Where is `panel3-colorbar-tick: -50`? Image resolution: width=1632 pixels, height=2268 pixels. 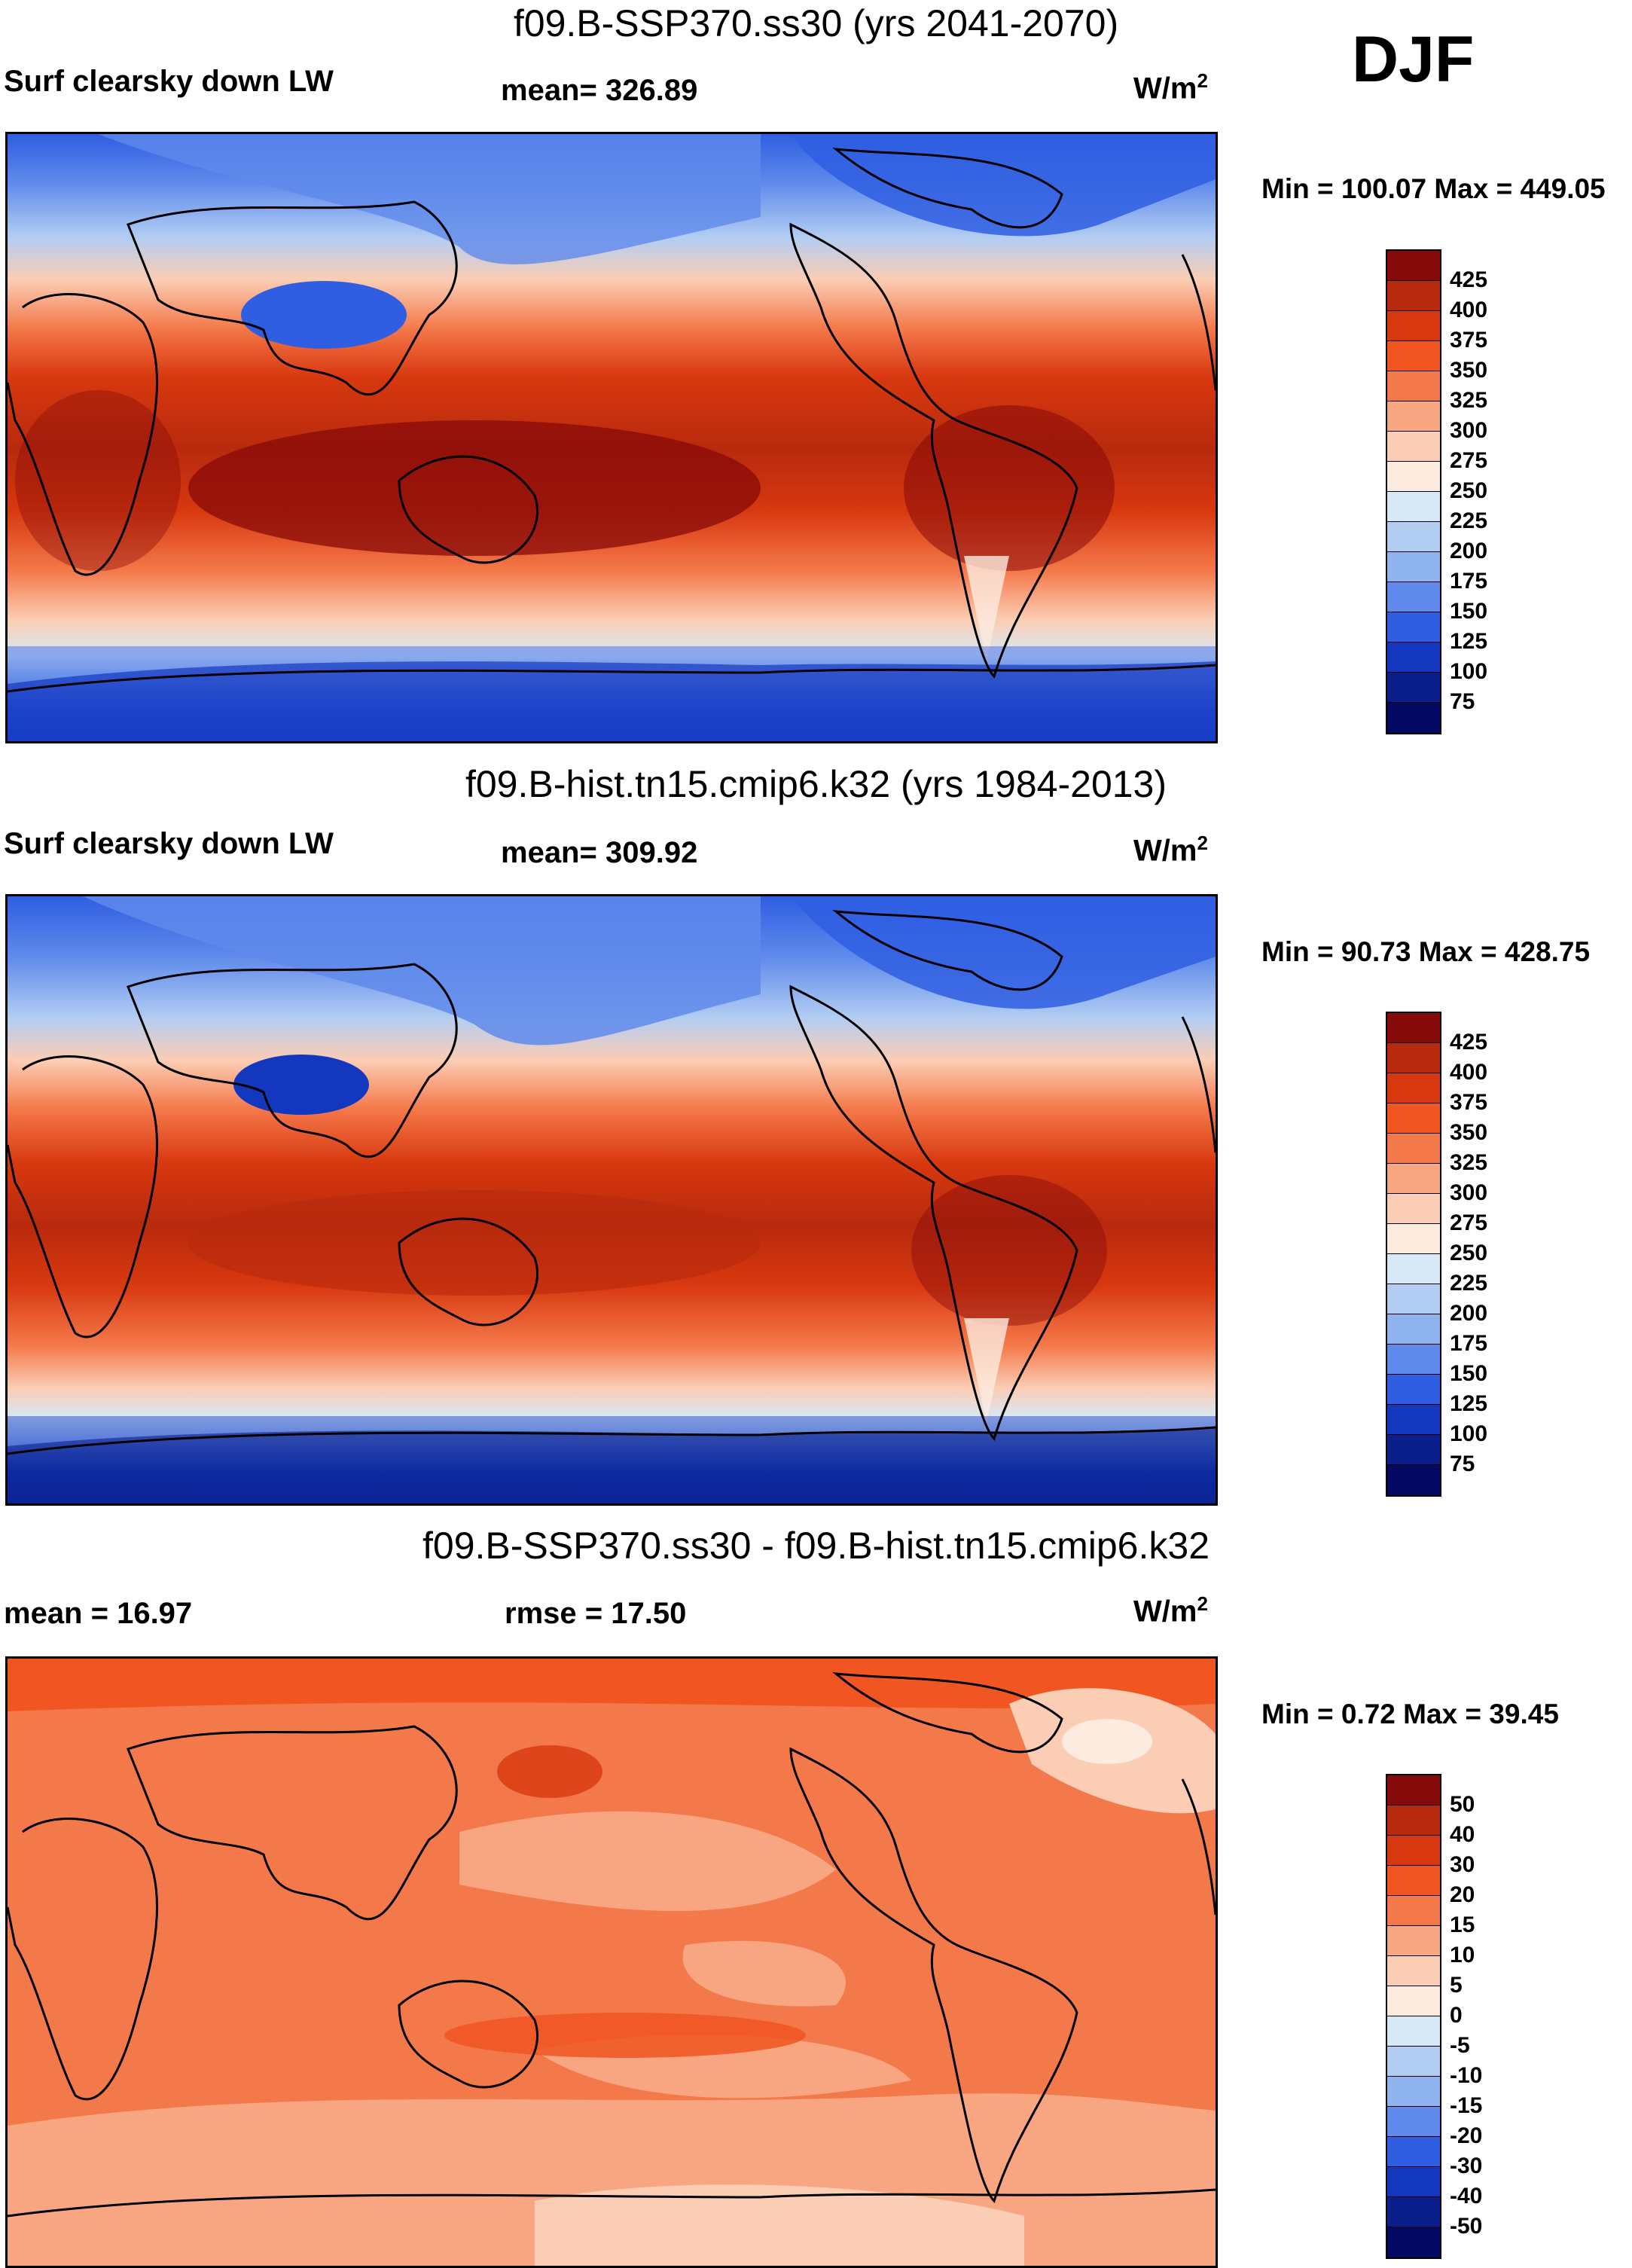 panel3-colorbar-tick: -50 is located at coordinates (1466, 2226).